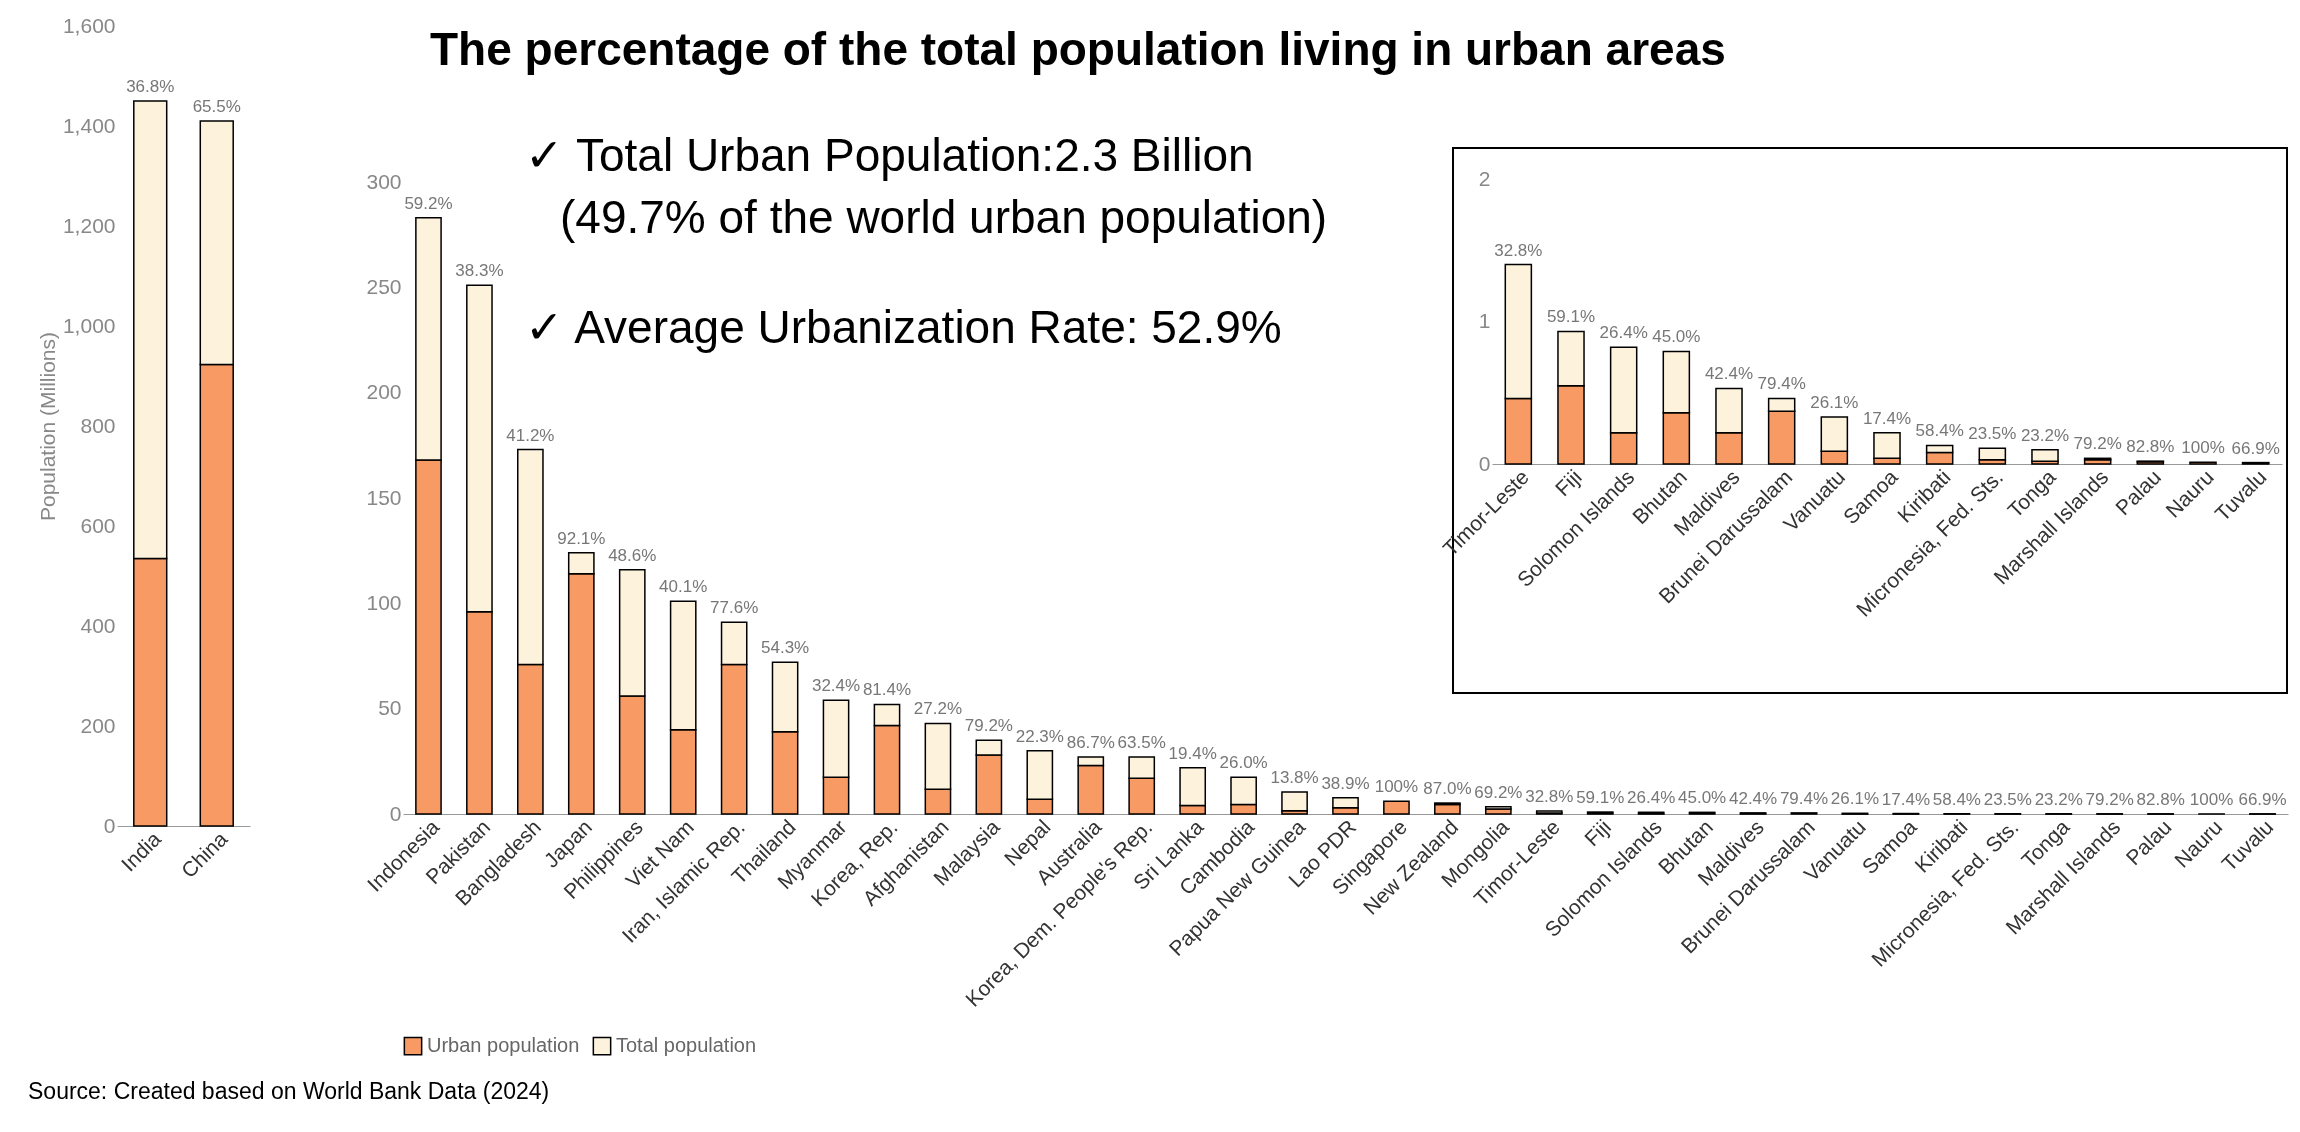 The image size is (2300, 1132). Describe the element at coordinates (1090, 743) in the screenshot. I see `annotation: 86.7%` at that location.